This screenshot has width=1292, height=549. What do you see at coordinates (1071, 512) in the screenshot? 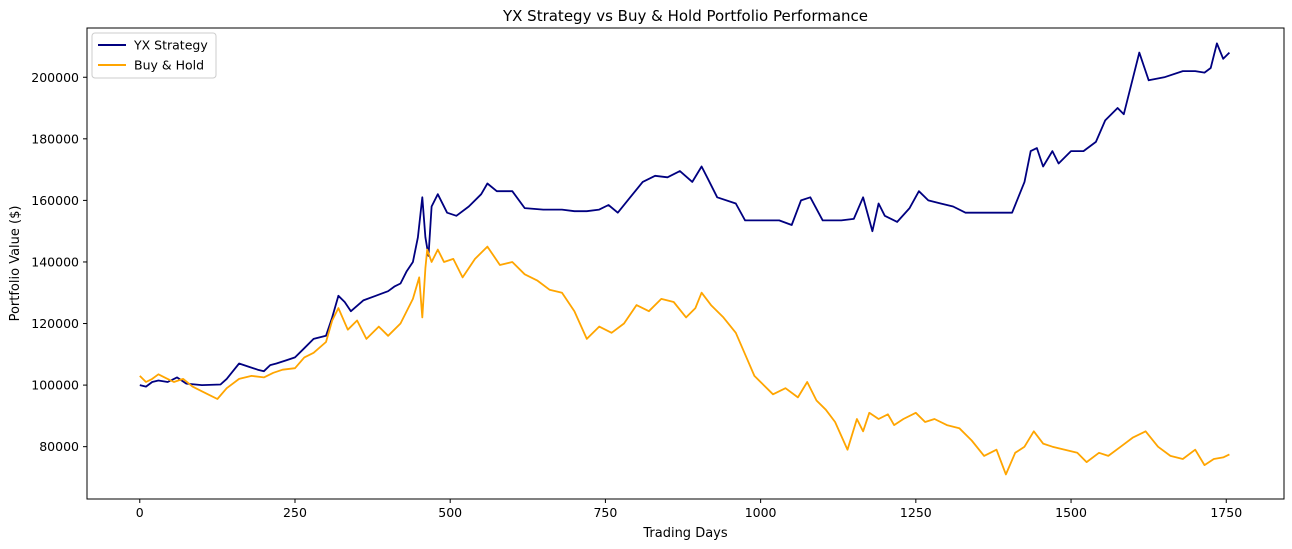
I see `x-tick-label: 1500` at bounding box center [1071, 512].